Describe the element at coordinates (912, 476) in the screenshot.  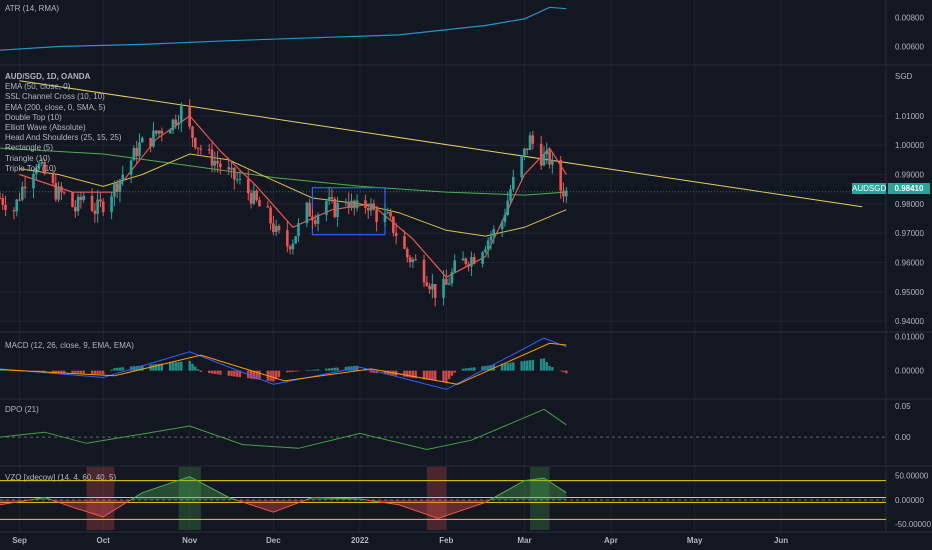
I see `vzo-y-tick: 50.00000` at that location.